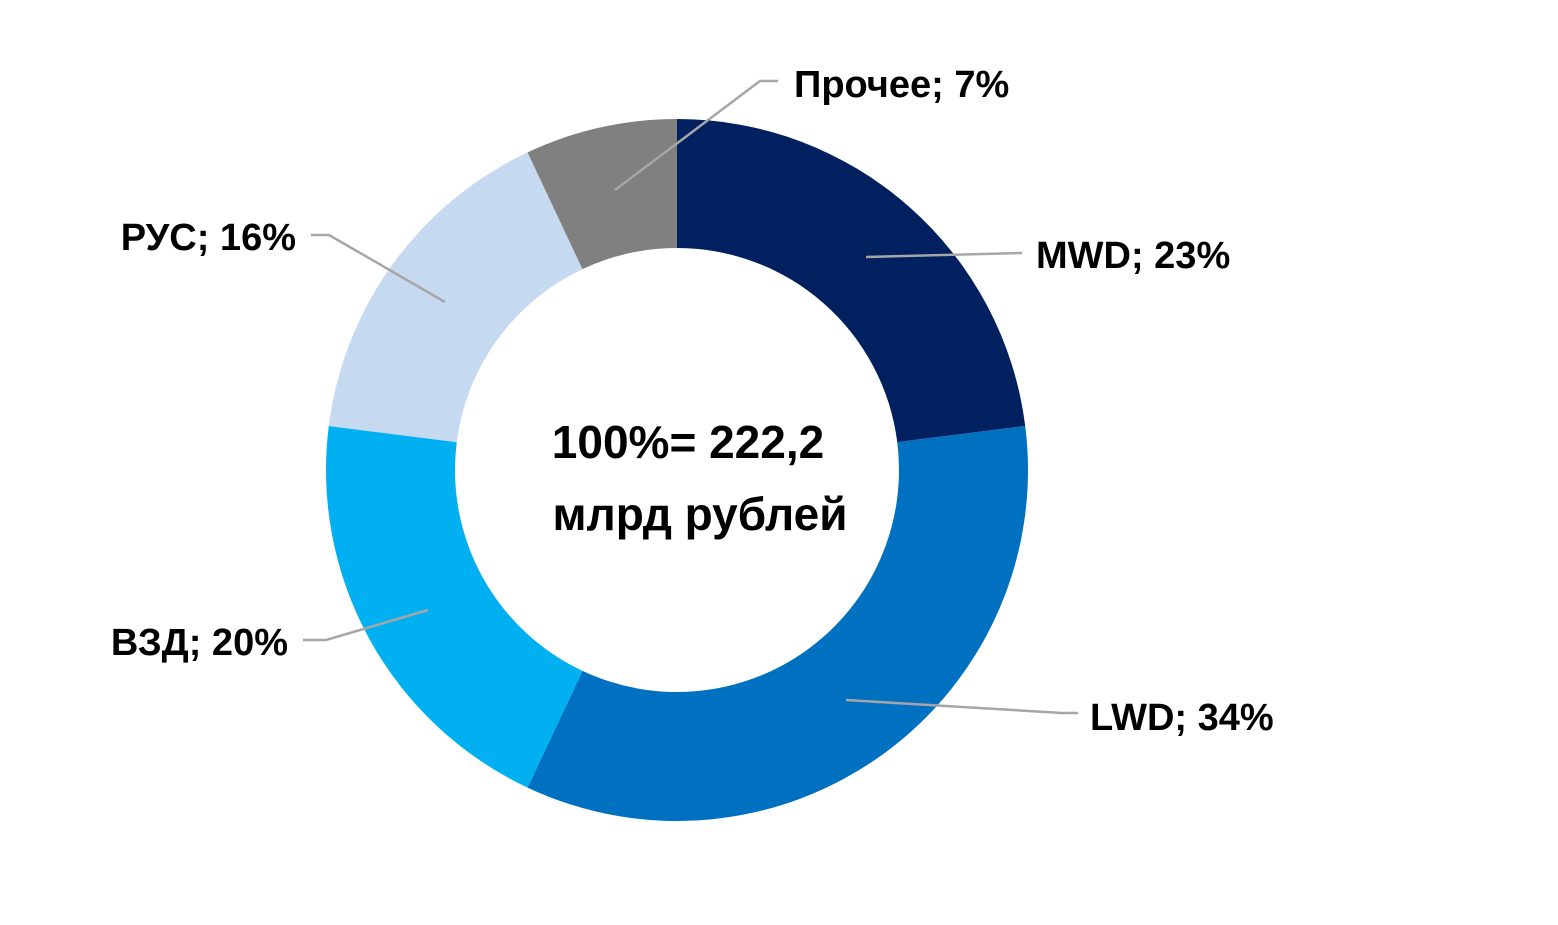 The image size is (1558, 925). I want to click on data-label-3: ВЗД; 20%, so click(199, 643).